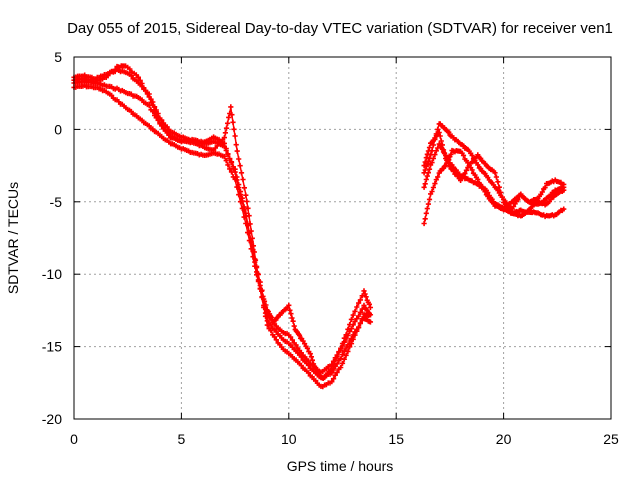 The width and height of the screenshot is (640, 480). What do you see at coordinates (58, 57) in the screenshot?
I see `y-tick-label: 5` at bounding box center [58, 57].